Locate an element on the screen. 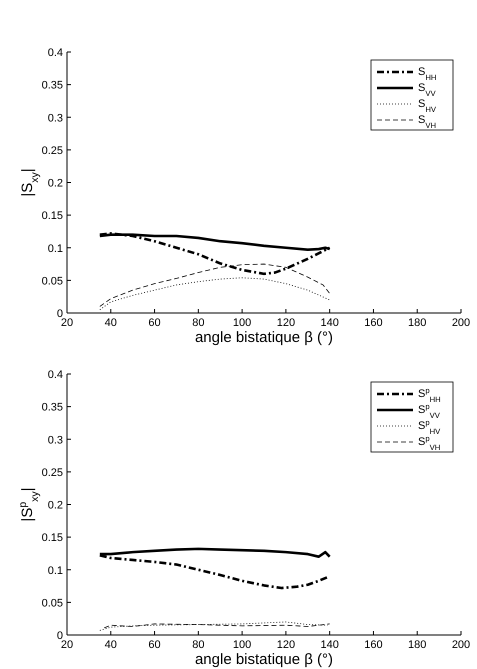 This screenshot has width=477, height=669. legend-label: S$_{VH}$ is located at coordinates (427, 122).